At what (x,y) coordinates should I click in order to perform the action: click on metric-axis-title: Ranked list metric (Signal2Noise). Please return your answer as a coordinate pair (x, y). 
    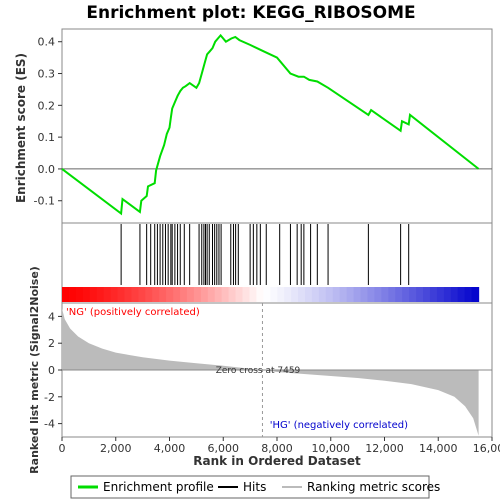
    Looking at the image, I should click on (34, 370).